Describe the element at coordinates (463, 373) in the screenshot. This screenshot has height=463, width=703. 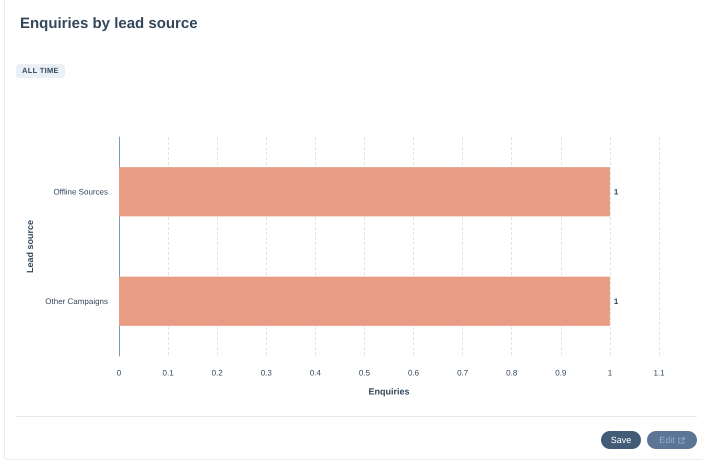
I see `x-tick-label: 0.7` at that location.